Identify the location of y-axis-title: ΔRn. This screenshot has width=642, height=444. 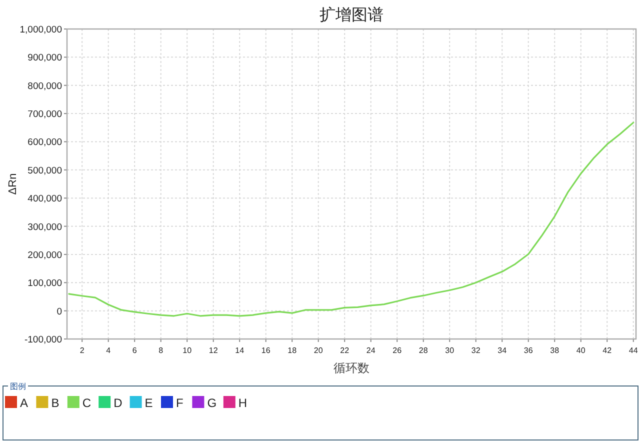
(13, 184).